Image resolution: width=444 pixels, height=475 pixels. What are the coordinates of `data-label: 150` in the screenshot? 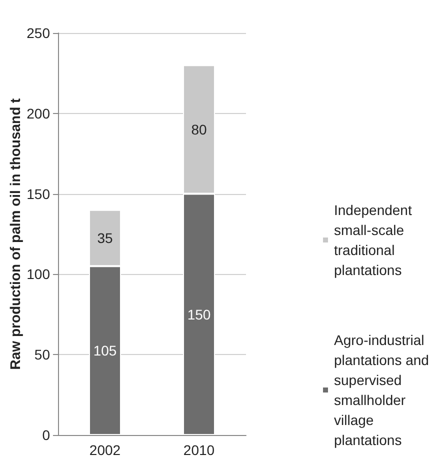 It's located at (199, 314).